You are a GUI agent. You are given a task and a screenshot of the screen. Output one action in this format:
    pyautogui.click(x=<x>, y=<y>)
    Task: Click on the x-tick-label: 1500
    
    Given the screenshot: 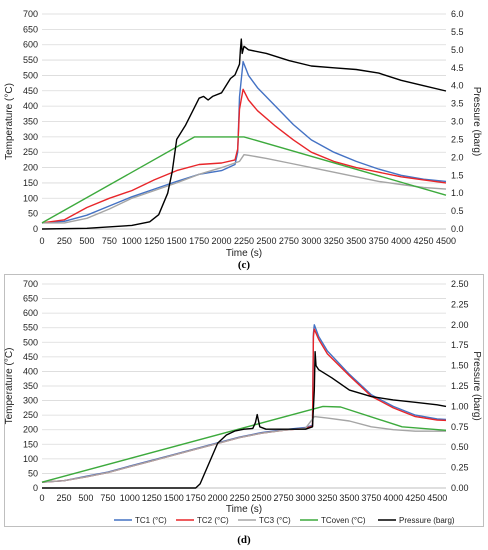 What is the action you would take?
    pyautogui.click(x=177, y=241)
    